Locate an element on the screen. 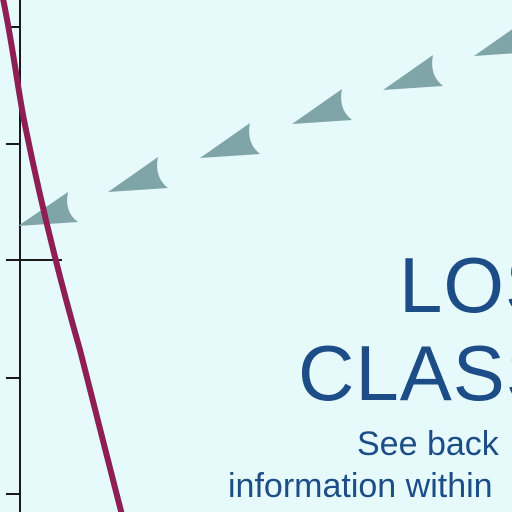  heading-line-1: LOS is located at coordinates (455, 285).